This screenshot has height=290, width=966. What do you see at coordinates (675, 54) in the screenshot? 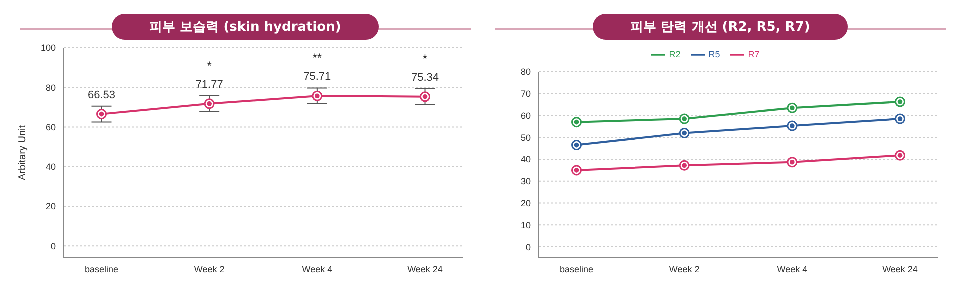
I see `legend-label: R2` at bounding box center [675, 54].